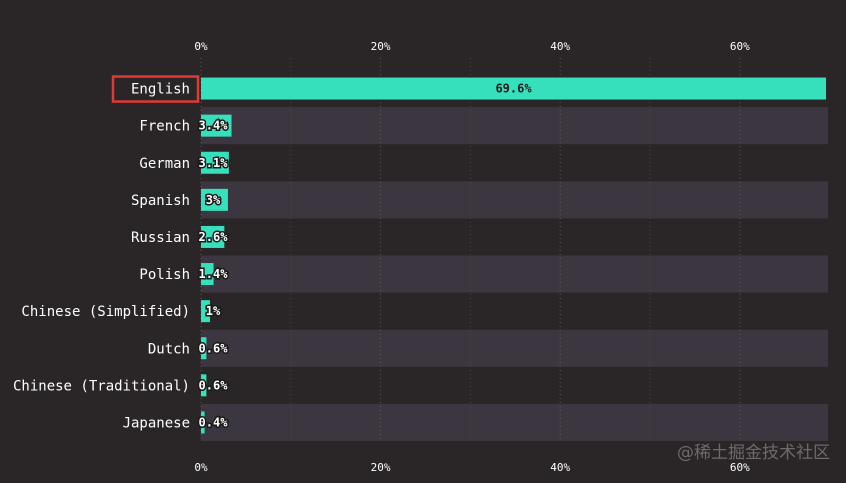 This screenshot has width=846, height=483. I want to click on category-label: Chinese (Traditional), so click(101, 386).